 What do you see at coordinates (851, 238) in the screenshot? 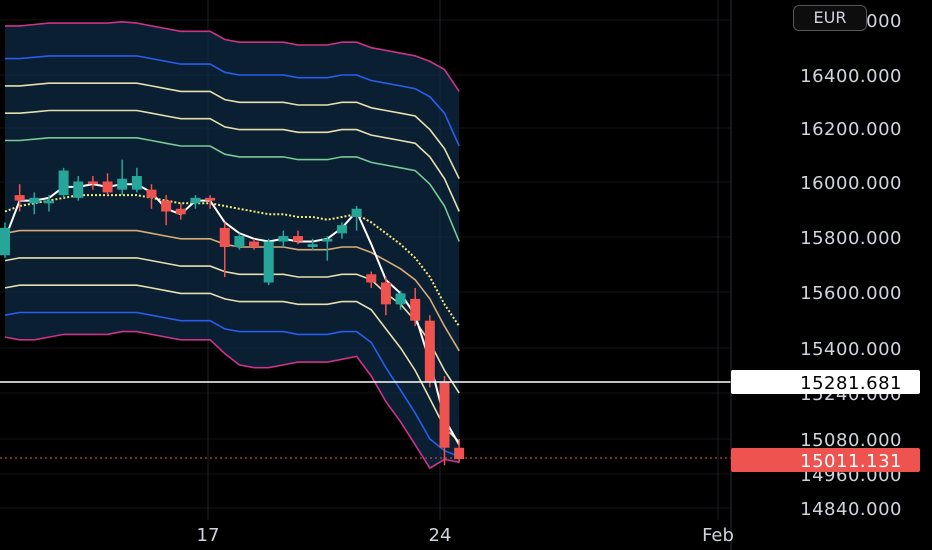
I see `price-tick-label: 15800.000` at bounding box center [851, 238].